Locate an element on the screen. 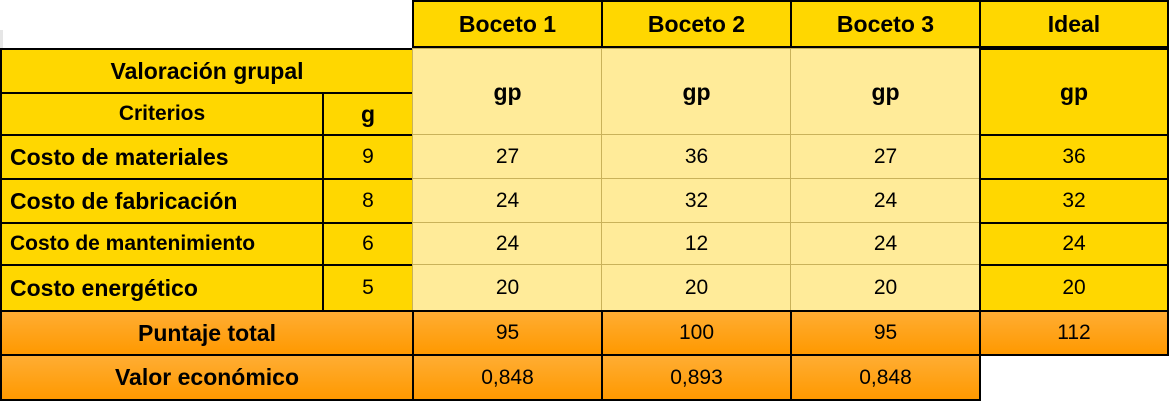 The image size is (1171, 403). gp-header-boceto-2: gp is located at coordinates (696, 92).